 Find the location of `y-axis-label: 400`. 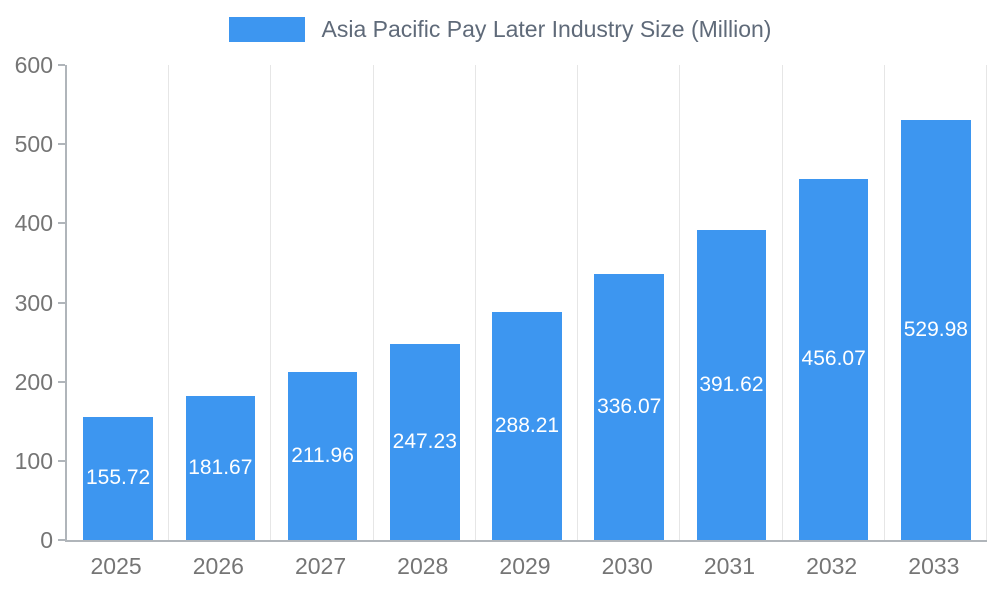

y-axis-label: 400 is located at coordinates (33, 223).